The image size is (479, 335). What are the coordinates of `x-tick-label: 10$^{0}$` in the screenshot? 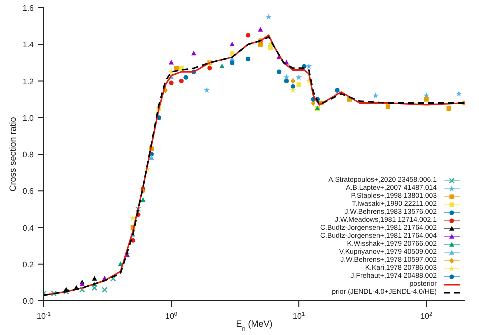 It's located at (172, 316).